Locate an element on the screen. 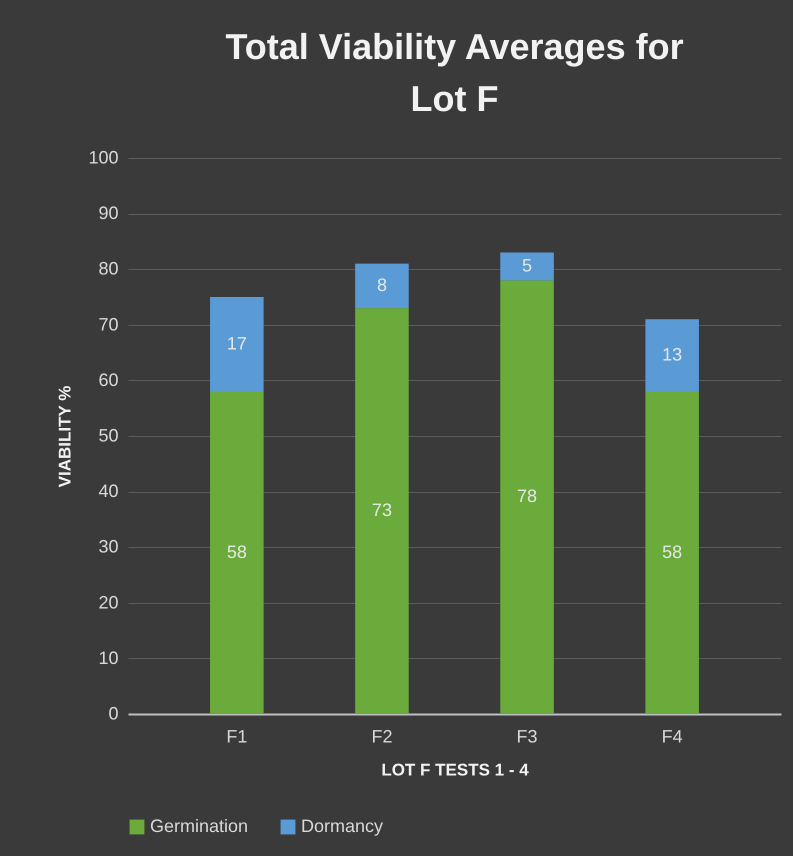  data-label: 8 is located at coordinates (381, 284).